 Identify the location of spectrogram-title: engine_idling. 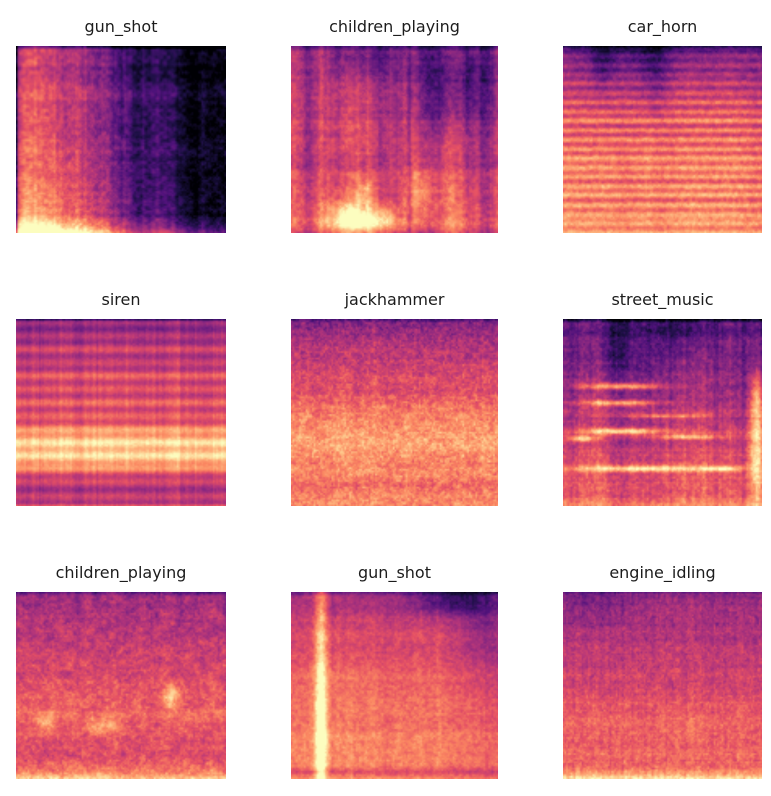
(662, 572).